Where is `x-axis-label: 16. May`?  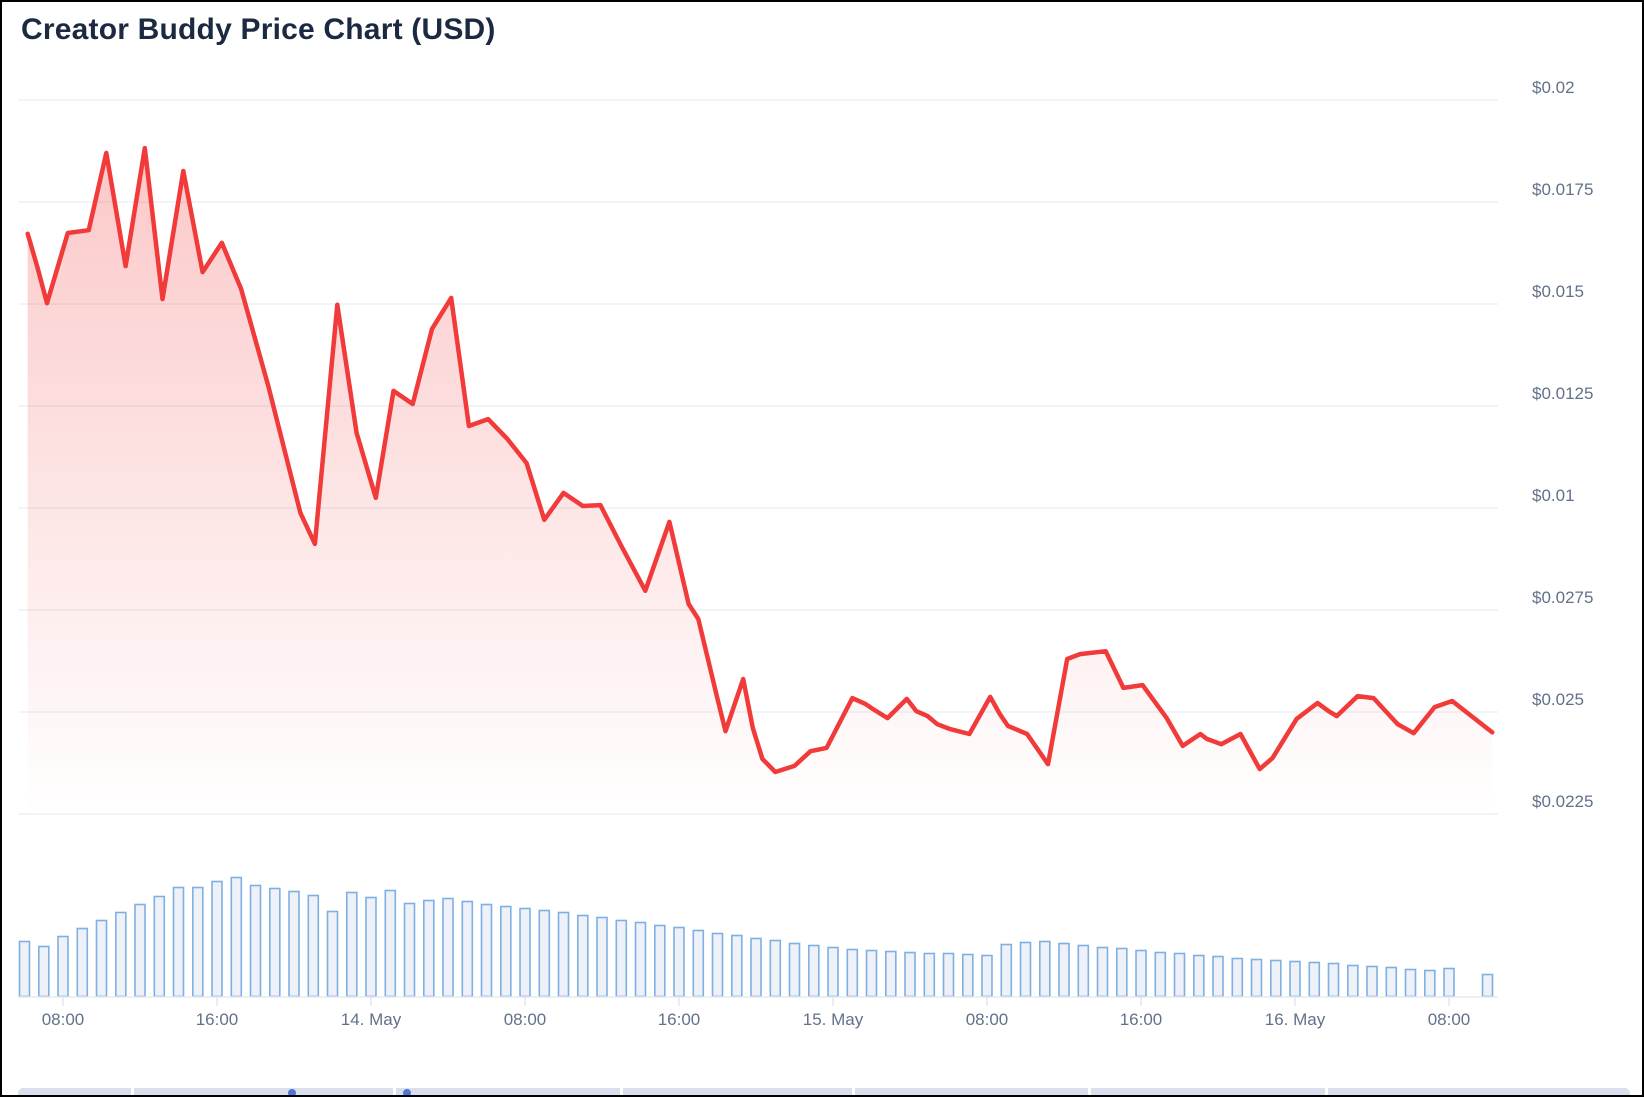
x-axis-label: 16. May is located at coordinates (1295, 1019).